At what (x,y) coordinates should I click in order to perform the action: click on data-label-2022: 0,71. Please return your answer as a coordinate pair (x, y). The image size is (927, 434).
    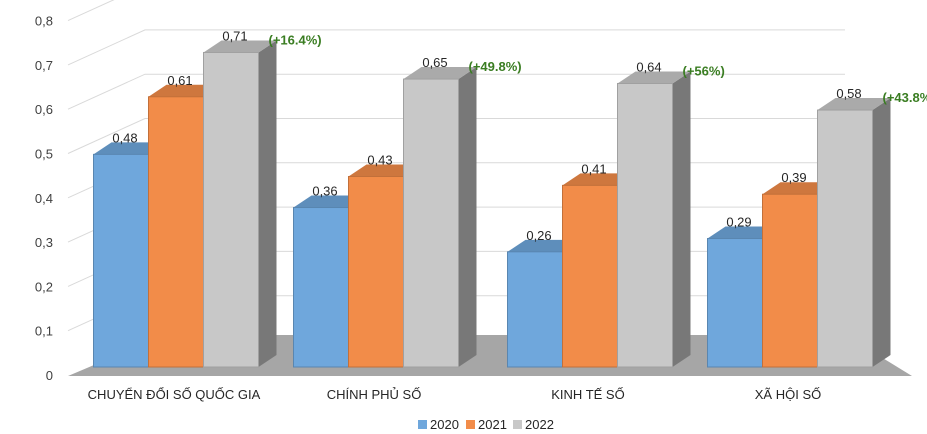
    Looking at the image, I should click on (234, 35).